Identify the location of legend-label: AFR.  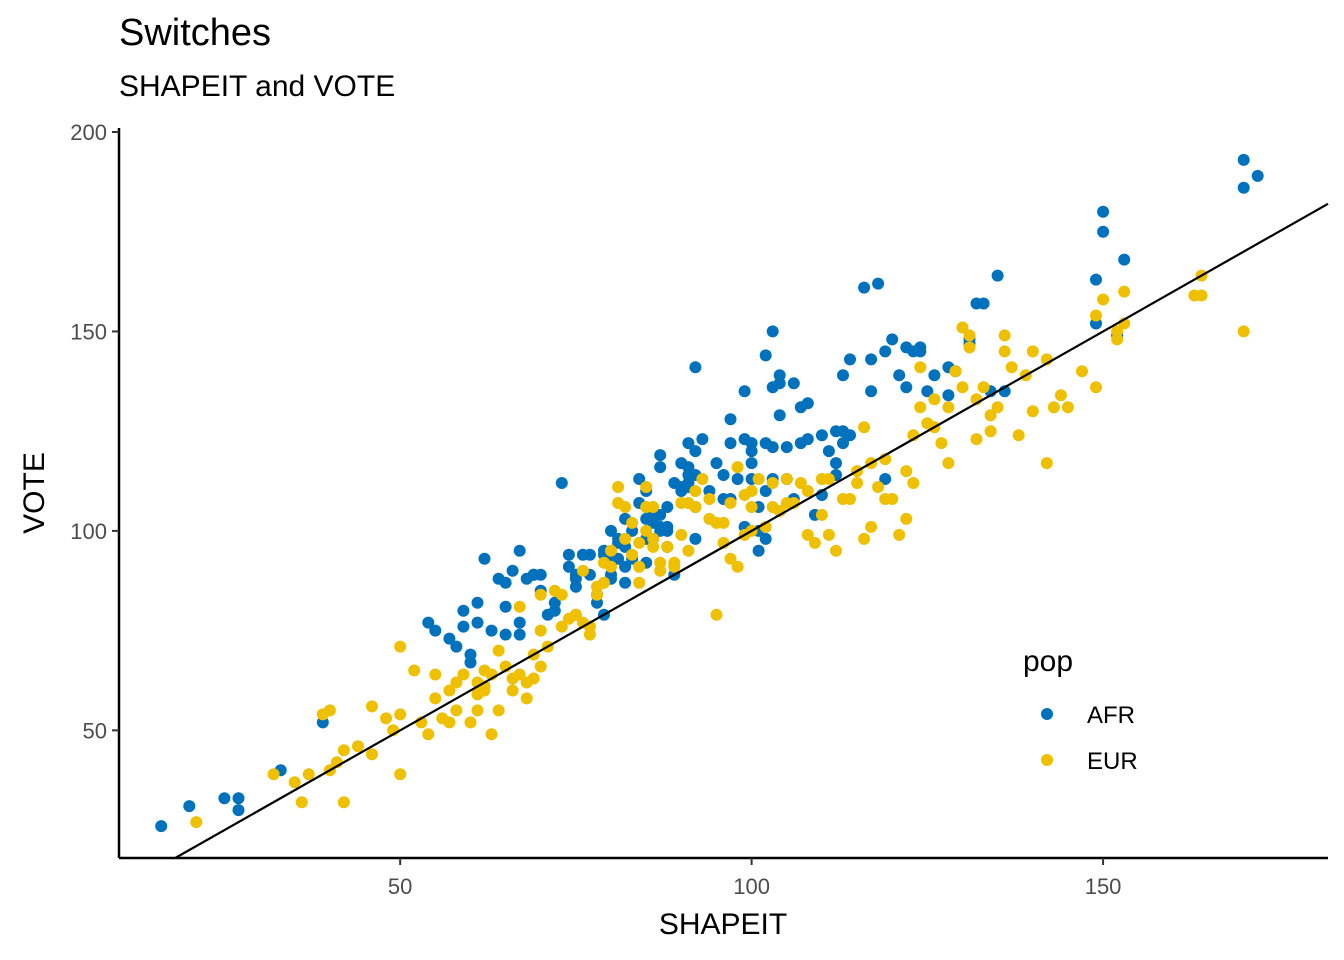
(1111, 715).